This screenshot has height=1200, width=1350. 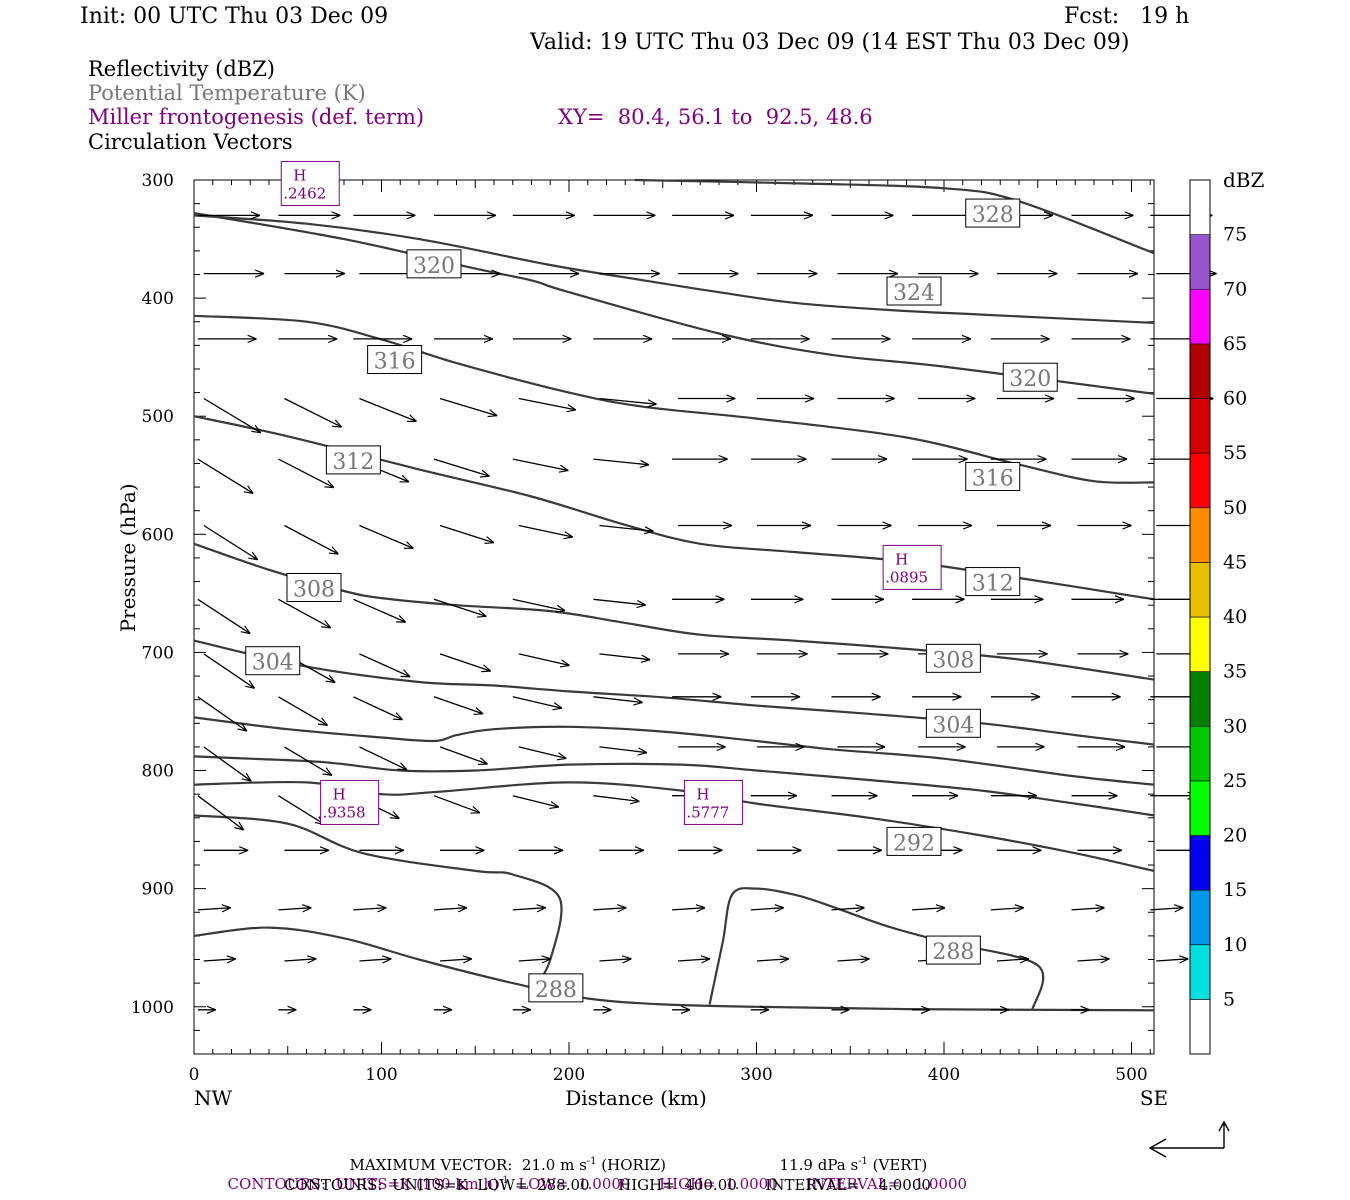 I want to click on y-axis-title: Pressure (hPa), so click(x=128, y=557).